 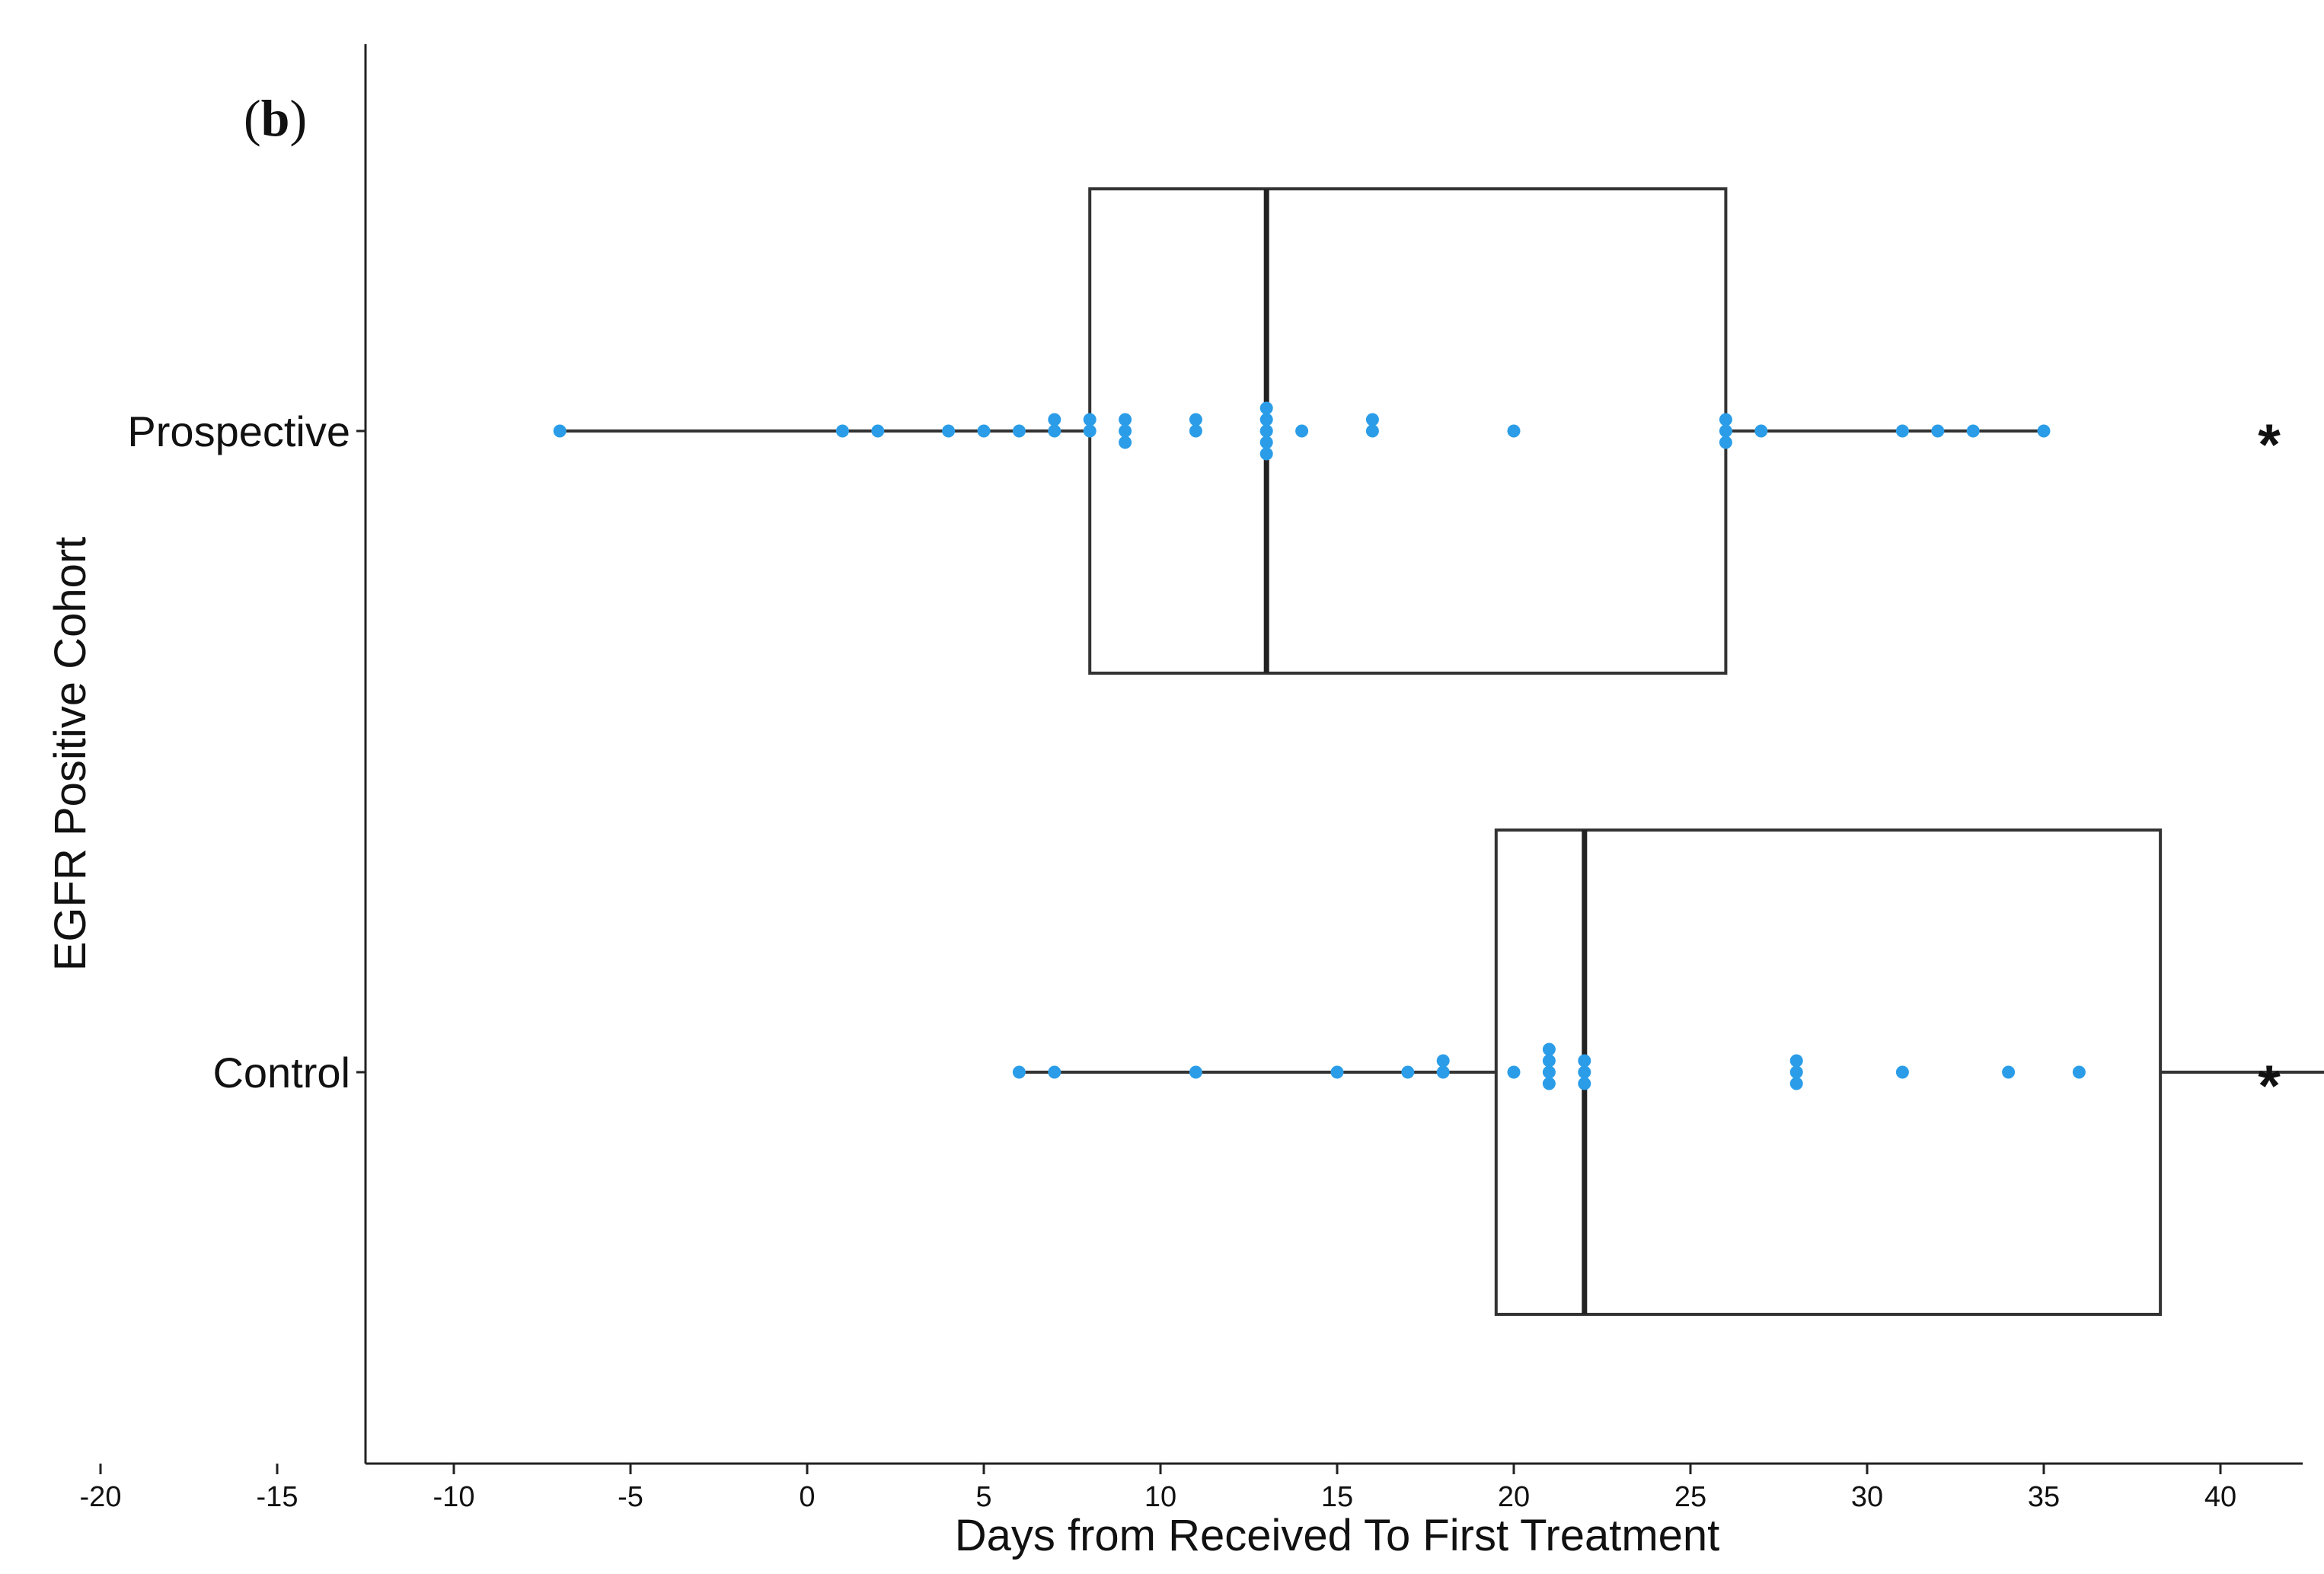 I want to click on x-tick-label: 30, so click(x=1867, y=1497).